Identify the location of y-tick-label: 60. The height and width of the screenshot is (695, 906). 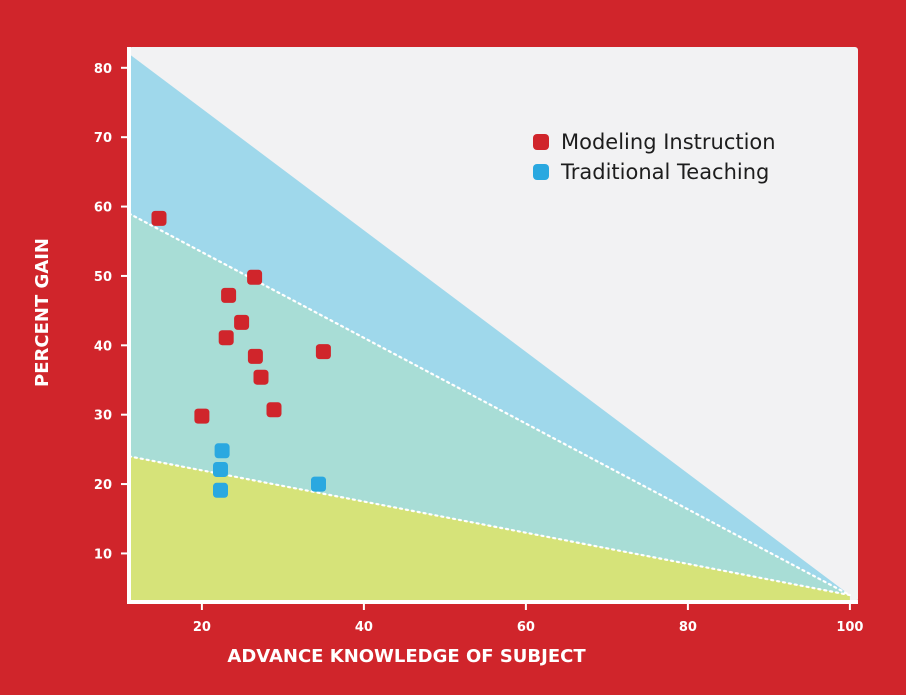
(103, 208).